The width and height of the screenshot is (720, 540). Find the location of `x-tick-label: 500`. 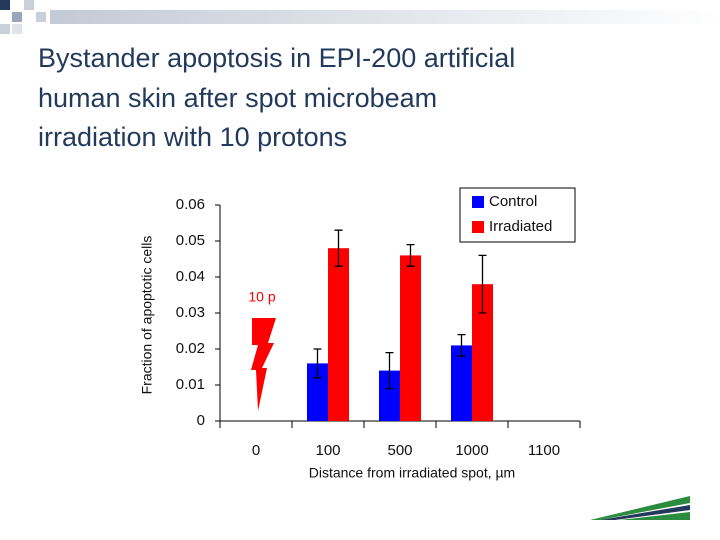

x-tick-label: 500 is located at coordinates (399, 450).